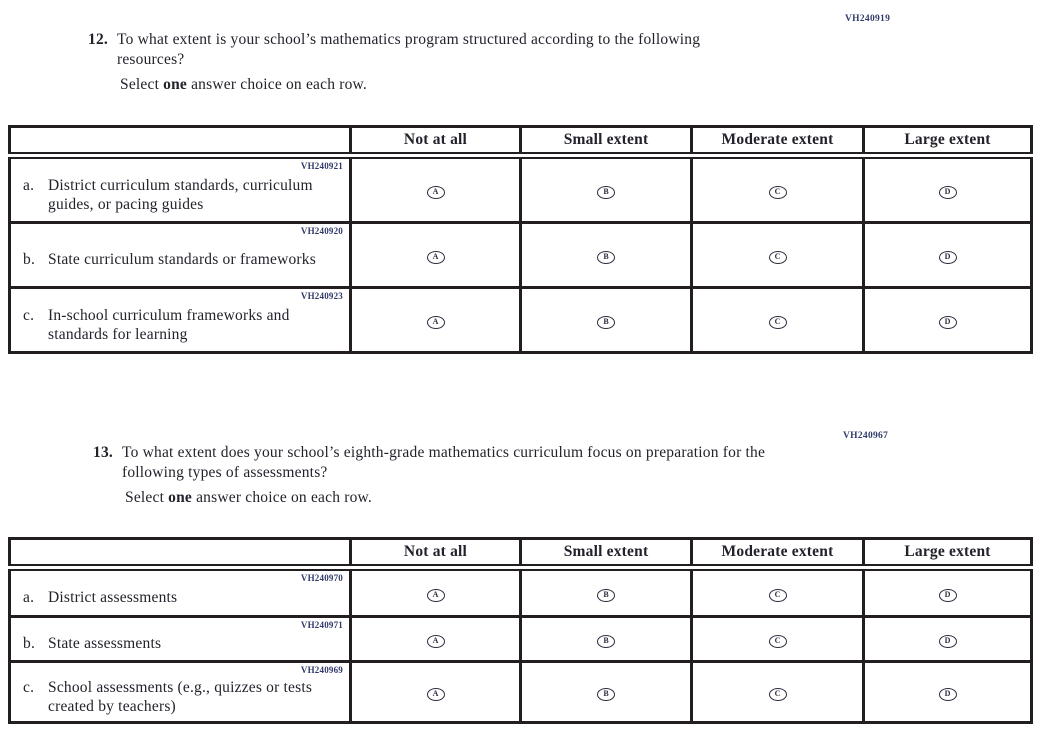 This screenshot has height=742, width=1044. Describe the element at coordinates (180, 497) in the screenshot. I see `instruction-bold-one: one` at that location.